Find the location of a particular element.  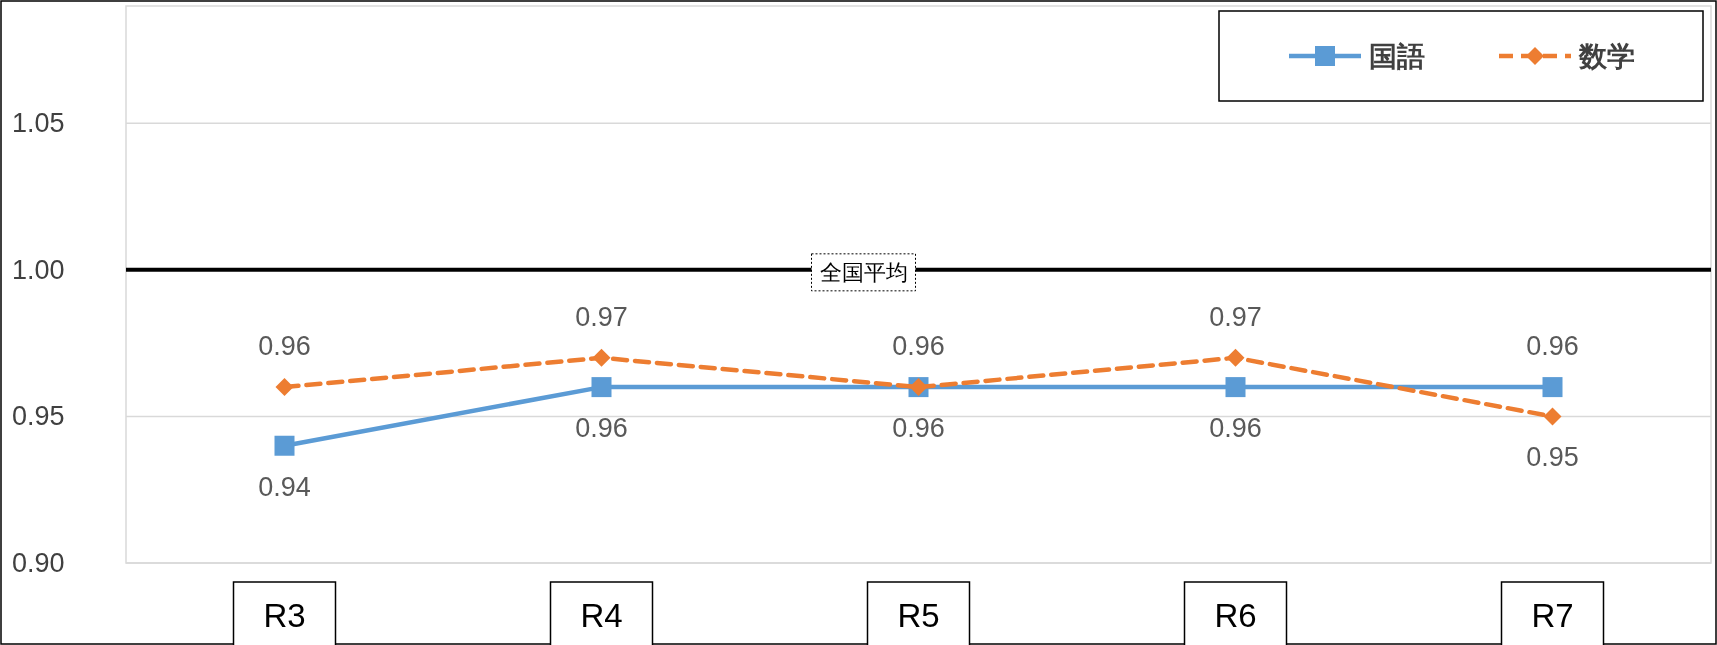

x-tick-label: R3 is located at coordinates (284, 615).